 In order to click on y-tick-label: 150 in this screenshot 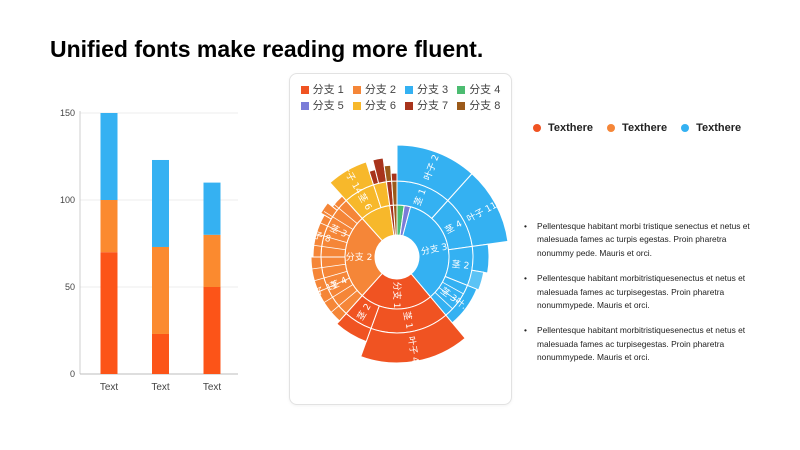, I will do `click(67, 113)`.